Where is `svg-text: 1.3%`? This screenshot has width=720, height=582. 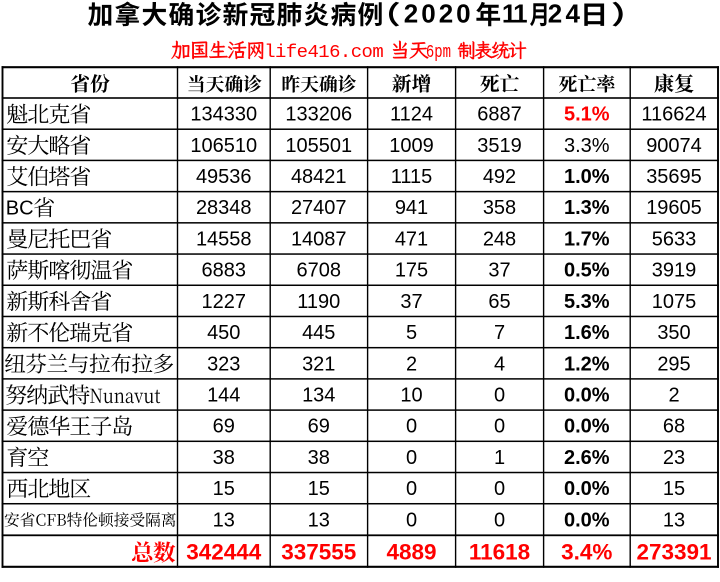
svg-text: 1.3% is located at coordinates (587, 208).